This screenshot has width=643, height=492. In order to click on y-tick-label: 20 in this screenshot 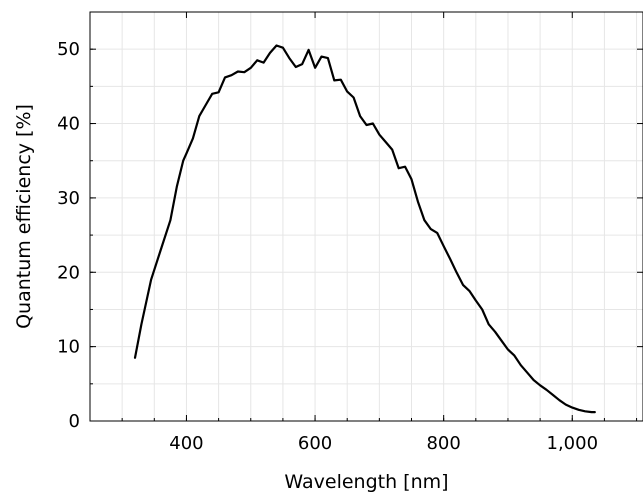, I will do `click(68, 272)`.